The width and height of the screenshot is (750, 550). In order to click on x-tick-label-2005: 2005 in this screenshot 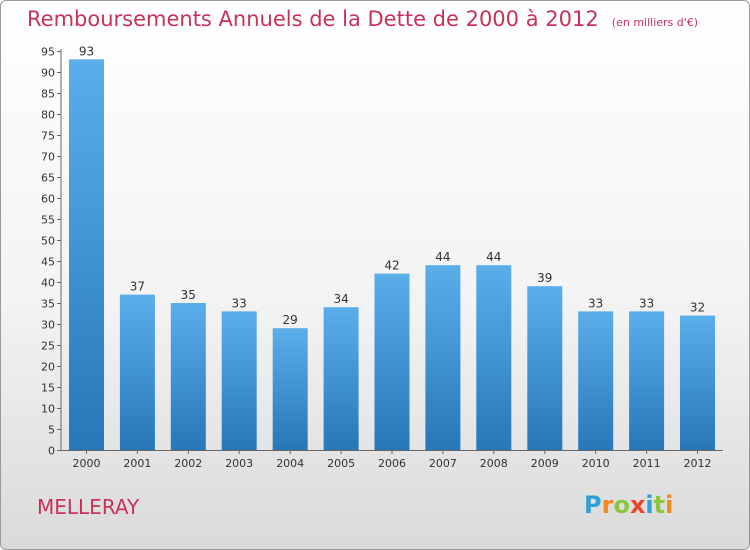, I will do `click(341, 463)`.